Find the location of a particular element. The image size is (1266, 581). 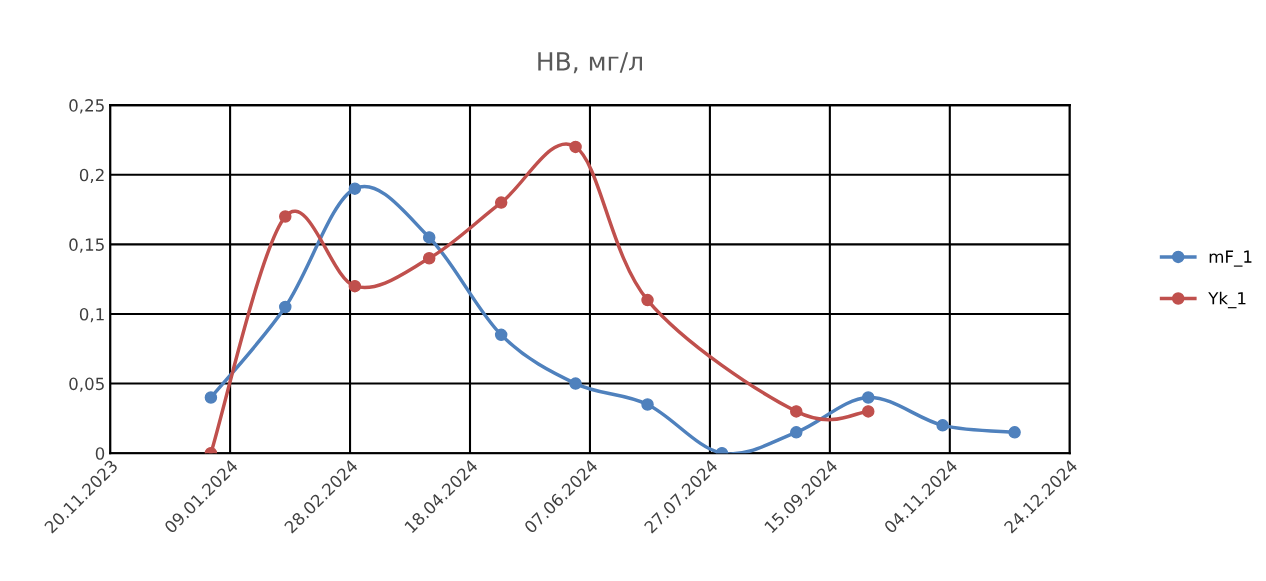

legend-label: mF_1 is located at coordinates (1230, 258).